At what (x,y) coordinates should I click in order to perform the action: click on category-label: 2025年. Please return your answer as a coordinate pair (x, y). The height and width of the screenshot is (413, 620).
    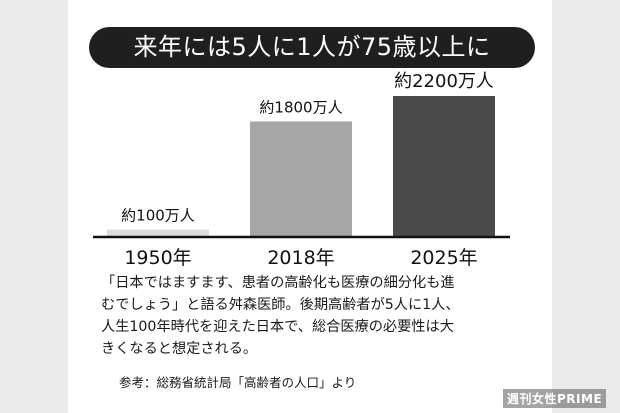
    Looking at the image, I should click on (443, 258).